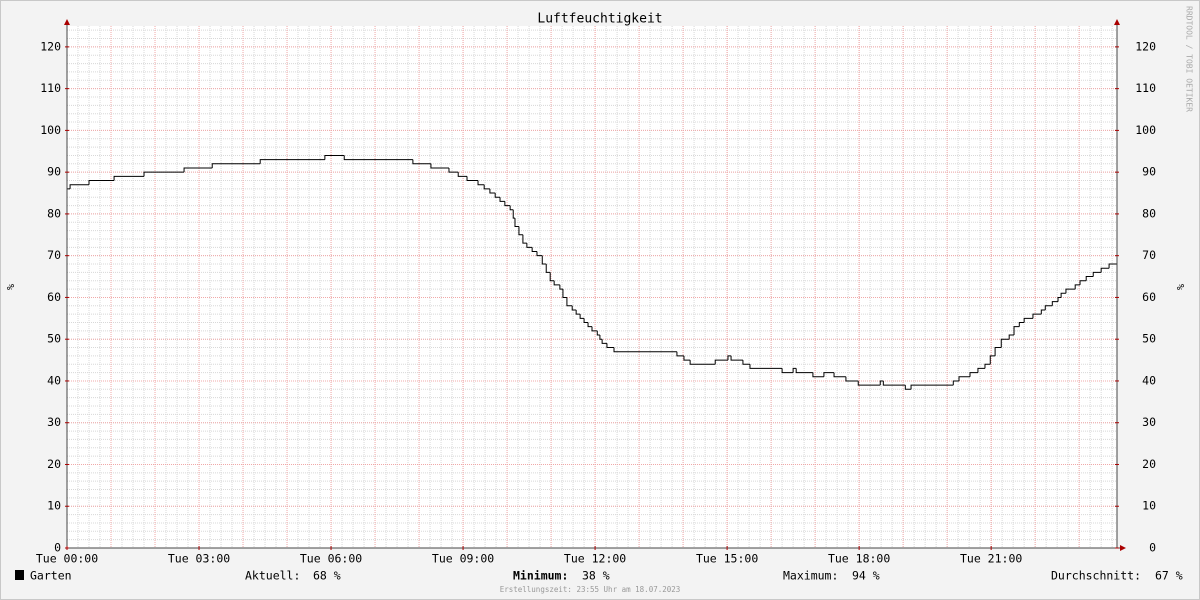 The height and width of the screenshot is (600, 1200). What do you see at coordinates (866, 576) in the screenshot?
I see `stat-value: 94 %` at bounding box center [866, 576].